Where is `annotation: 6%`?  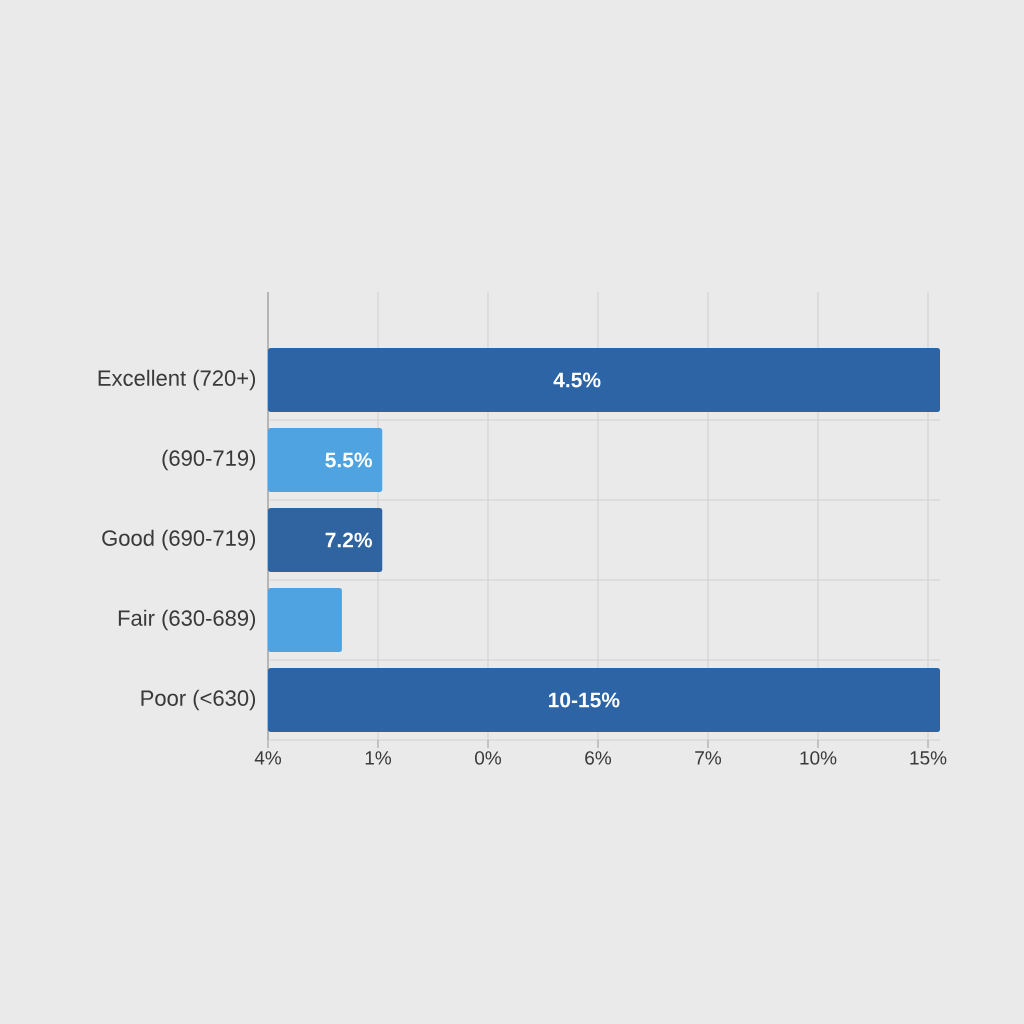
annotation: 6% is located at coordinates (598, 758).